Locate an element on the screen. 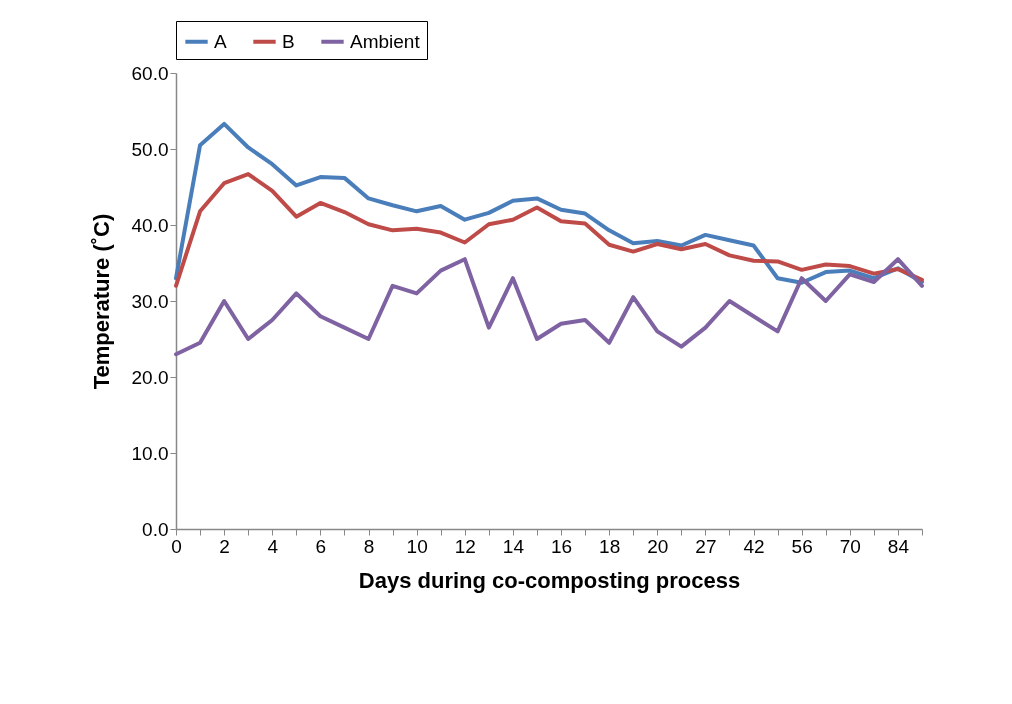  x-tick-label: 42 is located at coordinates (754, 546).